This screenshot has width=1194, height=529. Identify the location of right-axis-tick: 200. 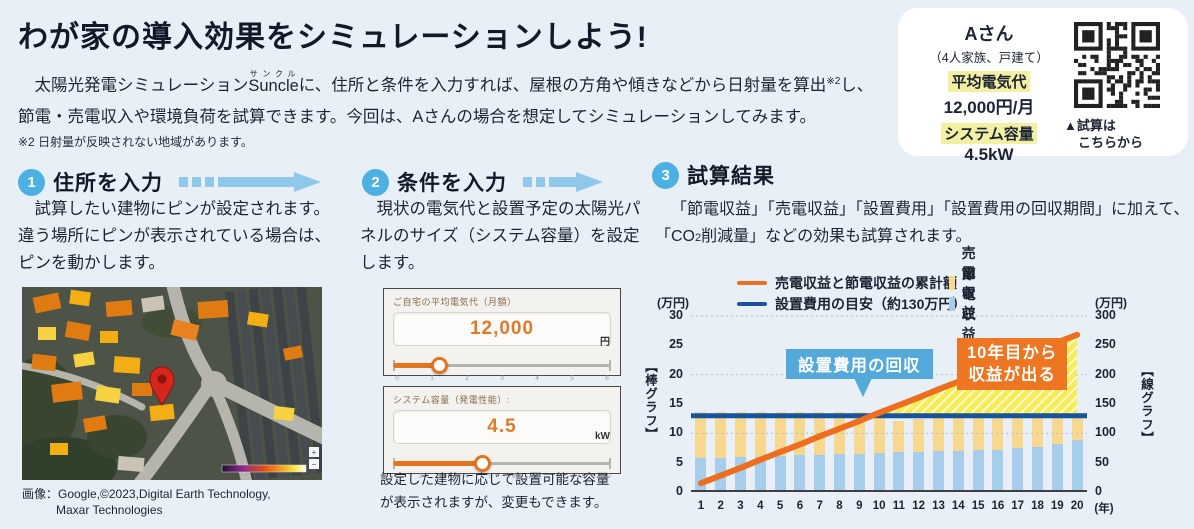
(1105, 373).